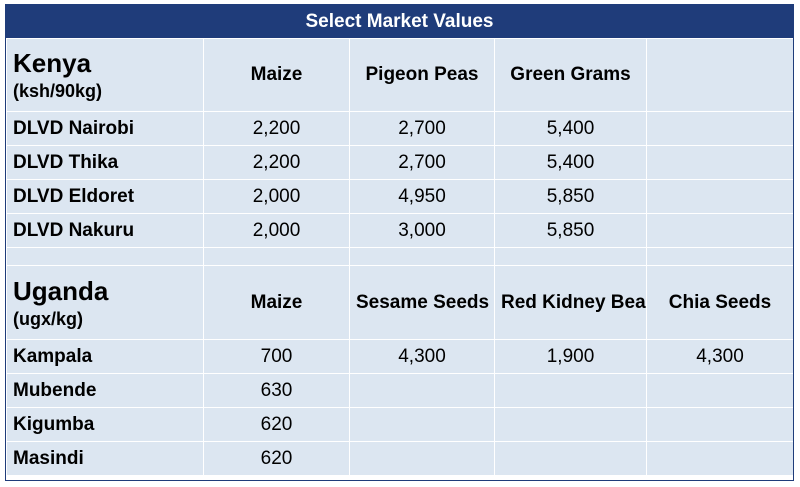  I want to click on uganda-col-header: Red Kidney Beans, so click(570, 302).